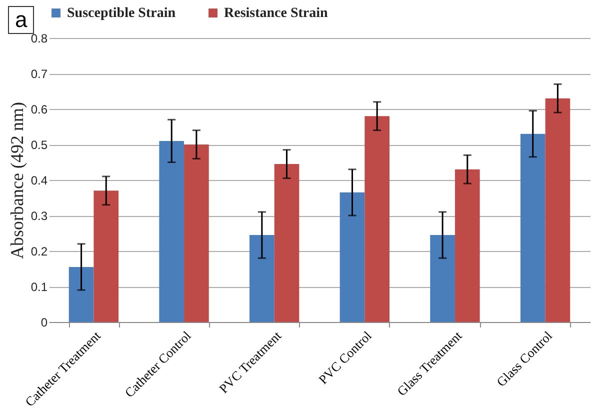  What do you see at coordinates (121, 13) in the screenshot?
I see `legend-label: Susceptible Strain` at bounding box center [121, 13].